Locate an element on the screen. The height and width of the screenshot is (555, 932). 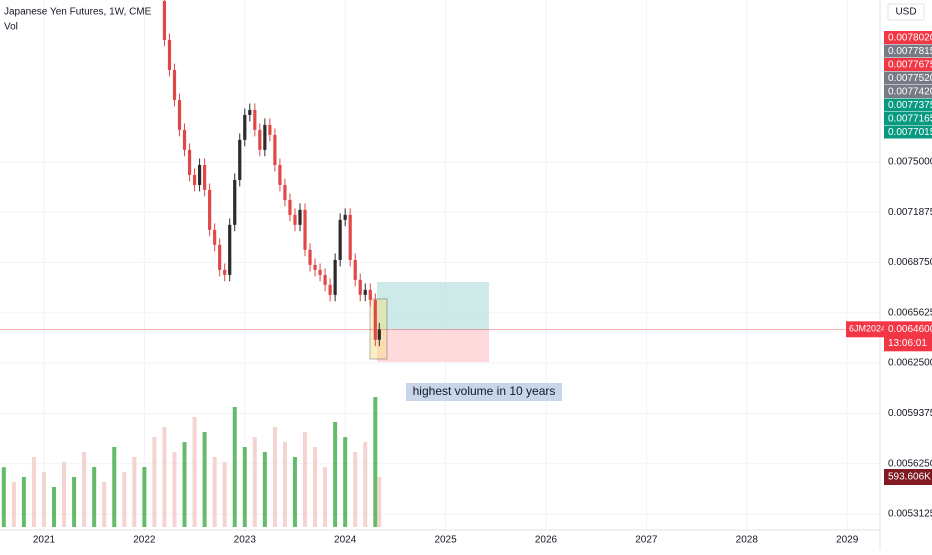
x-tick-label: 2027 is located at coordinates (646, 540).